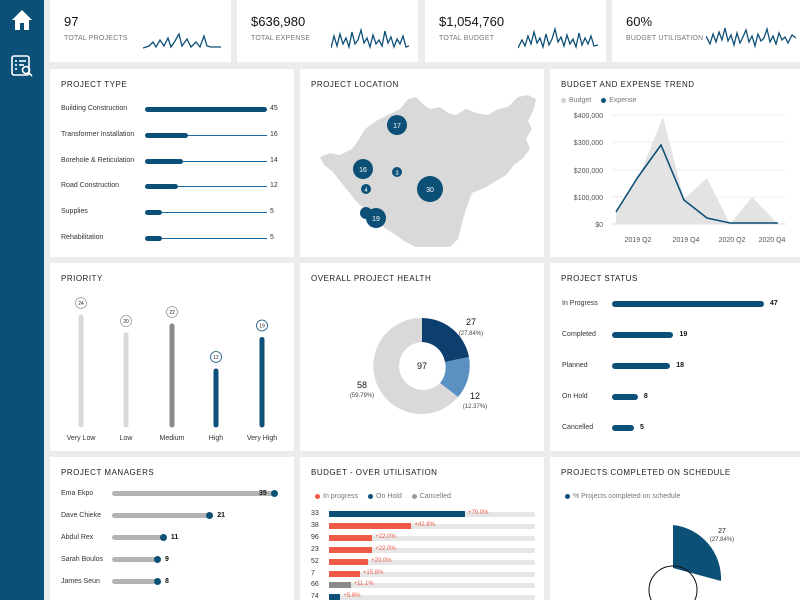  I want to click on schedule-value: 27, so click(722, 531).